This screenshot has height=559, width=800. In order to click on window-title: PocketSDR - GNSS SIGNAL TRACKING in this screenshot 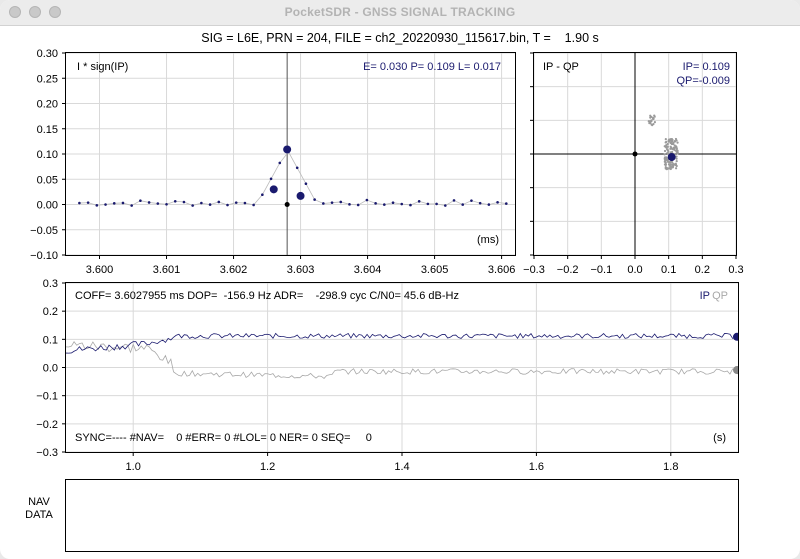, I will do `click(400, 12)`.